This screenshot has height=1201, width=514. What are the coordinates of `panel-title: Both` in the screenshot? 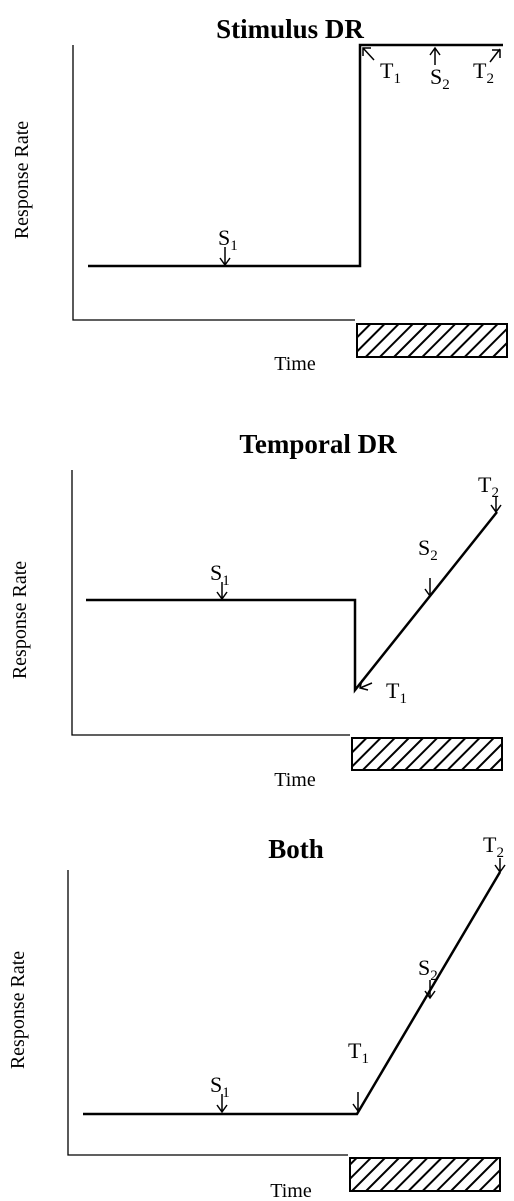 It's located at (296, 849).